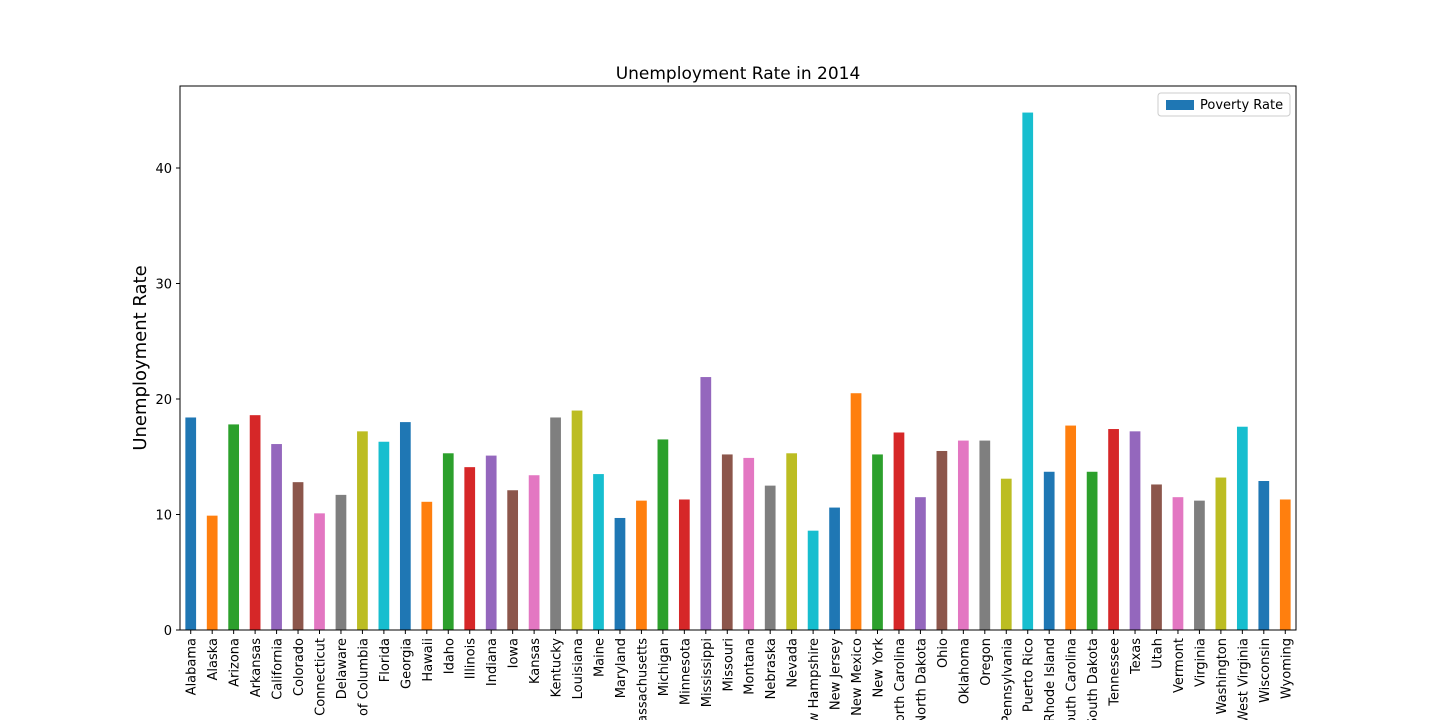 Image resolution: width=1440 pixels, height=720 pixels. What do you see at coordinates (793, 663) in the screenshot?
I see `x-tick-label: Nevada` at bounding box center [793, 663].